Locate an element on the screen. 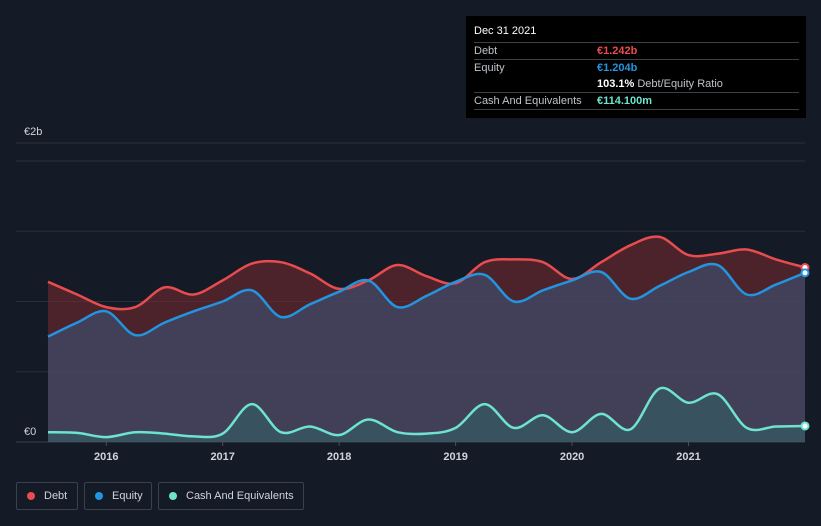 The width and height of the screenshot is (821, 526). tooltip-debt-value: €1.242b is located at coordinates (617, 51).